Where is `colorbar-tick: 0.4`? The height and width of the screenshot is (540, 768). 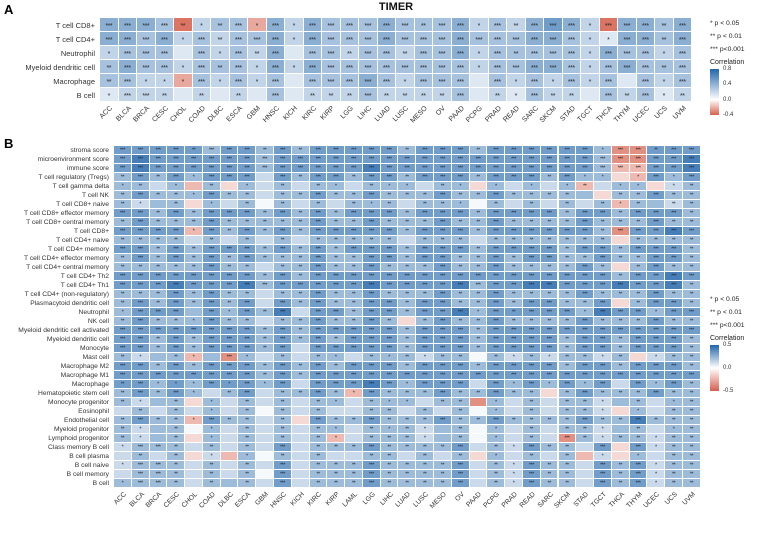
colorbar-tick: 0.4 is located at coordinates (727, 84).